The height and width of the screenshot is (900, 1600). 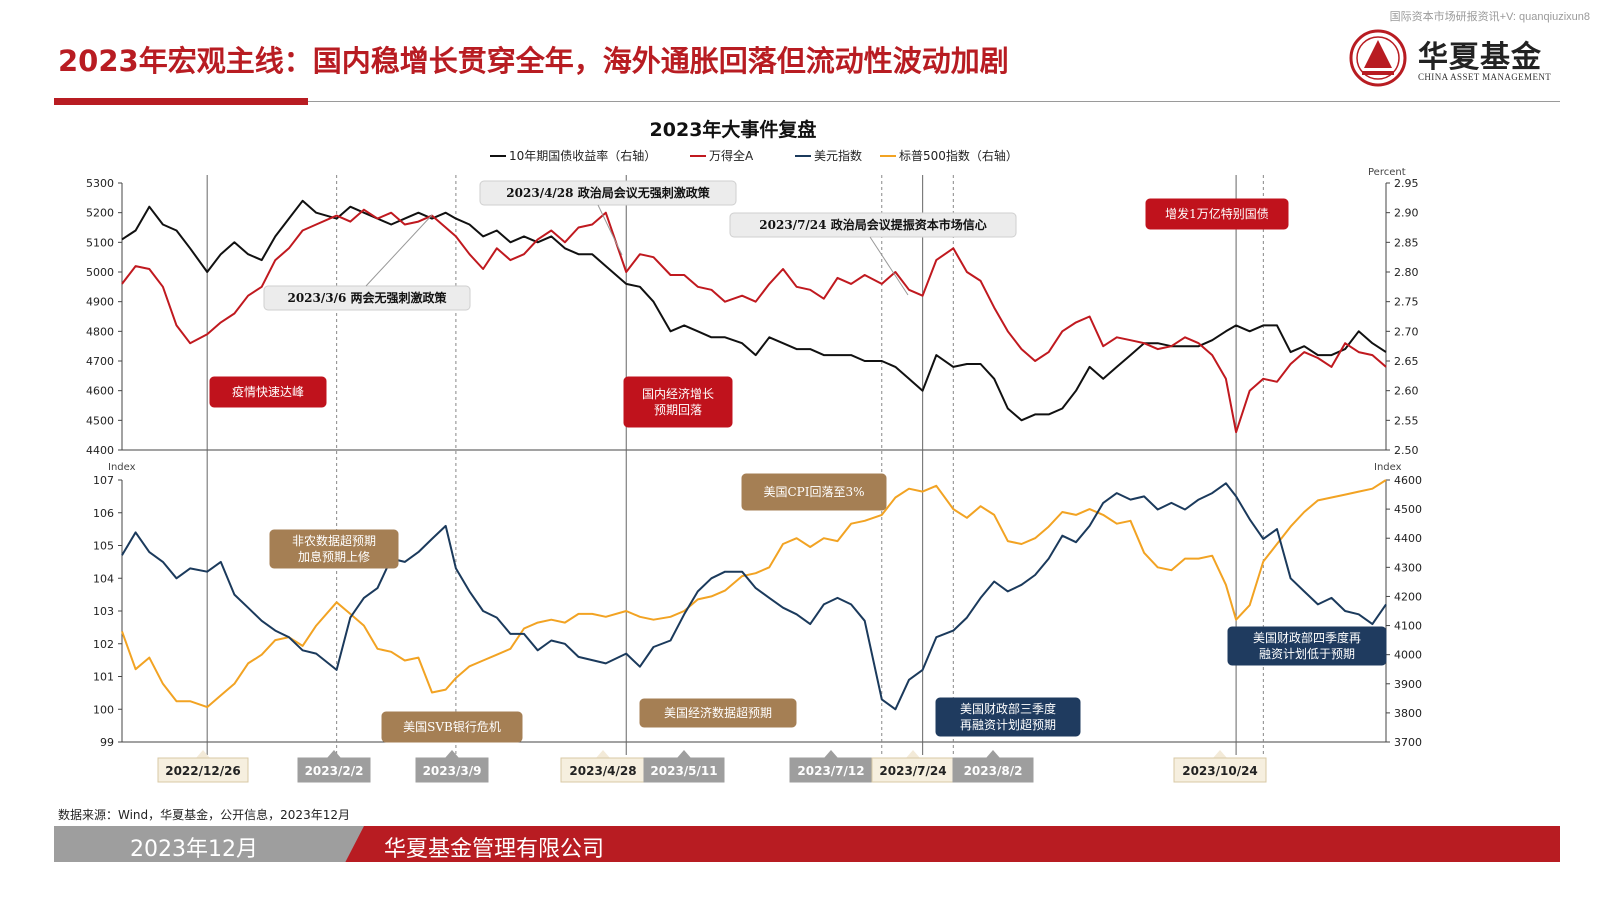 I want to click on bottom-left-tick-label-7: 106, so click(x=103, y=513).